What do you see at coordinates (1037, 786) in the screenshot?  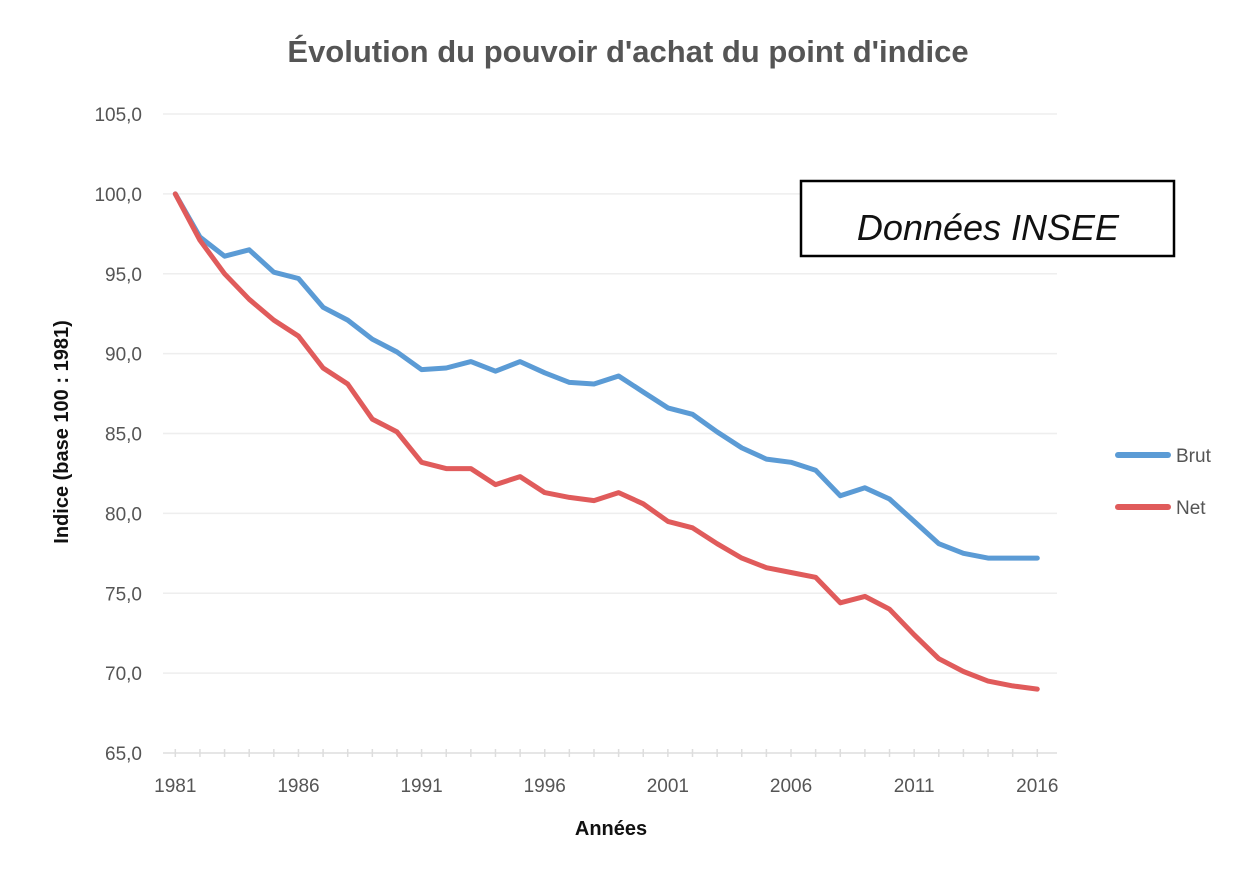 I see `x-tick-label: 2016` at bounding box center [1037, 786].